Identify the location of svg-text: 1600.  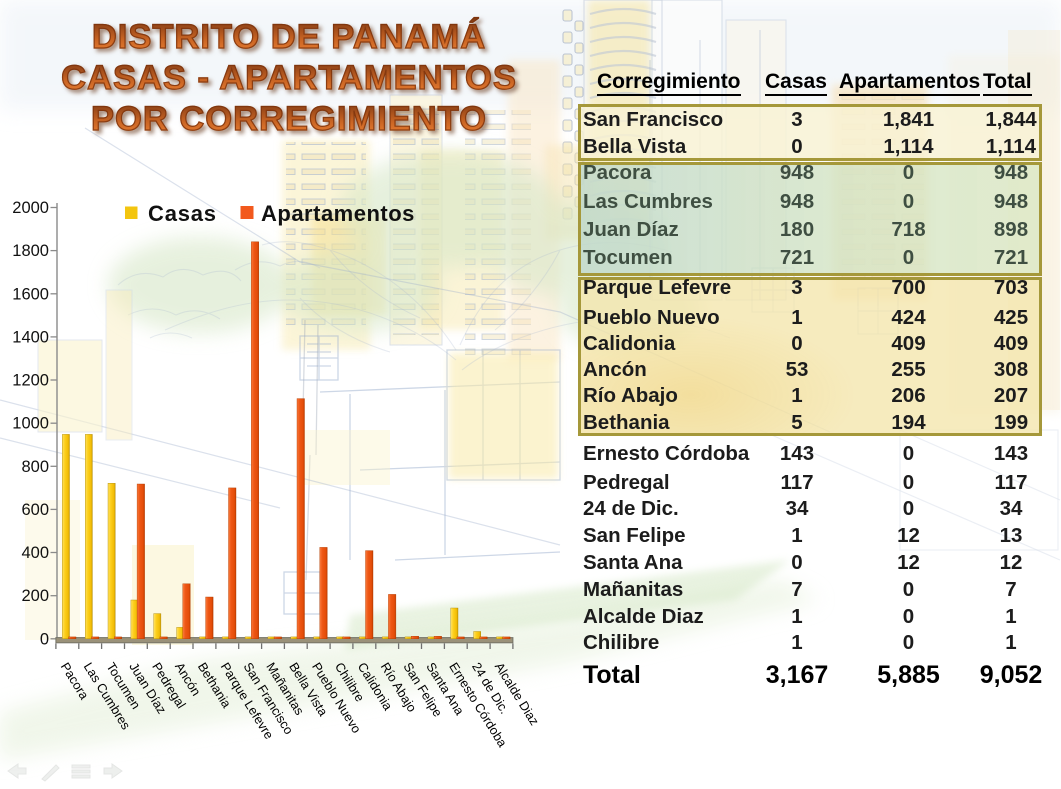
(30, 294).